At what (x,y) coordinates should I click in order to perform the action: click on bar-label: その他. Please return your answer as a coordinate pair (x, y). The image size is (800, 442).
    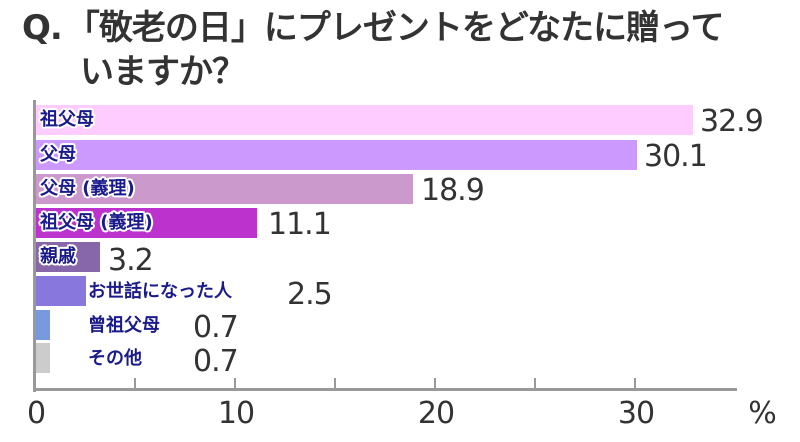
    Looking at the image, I should click on (115, 358).